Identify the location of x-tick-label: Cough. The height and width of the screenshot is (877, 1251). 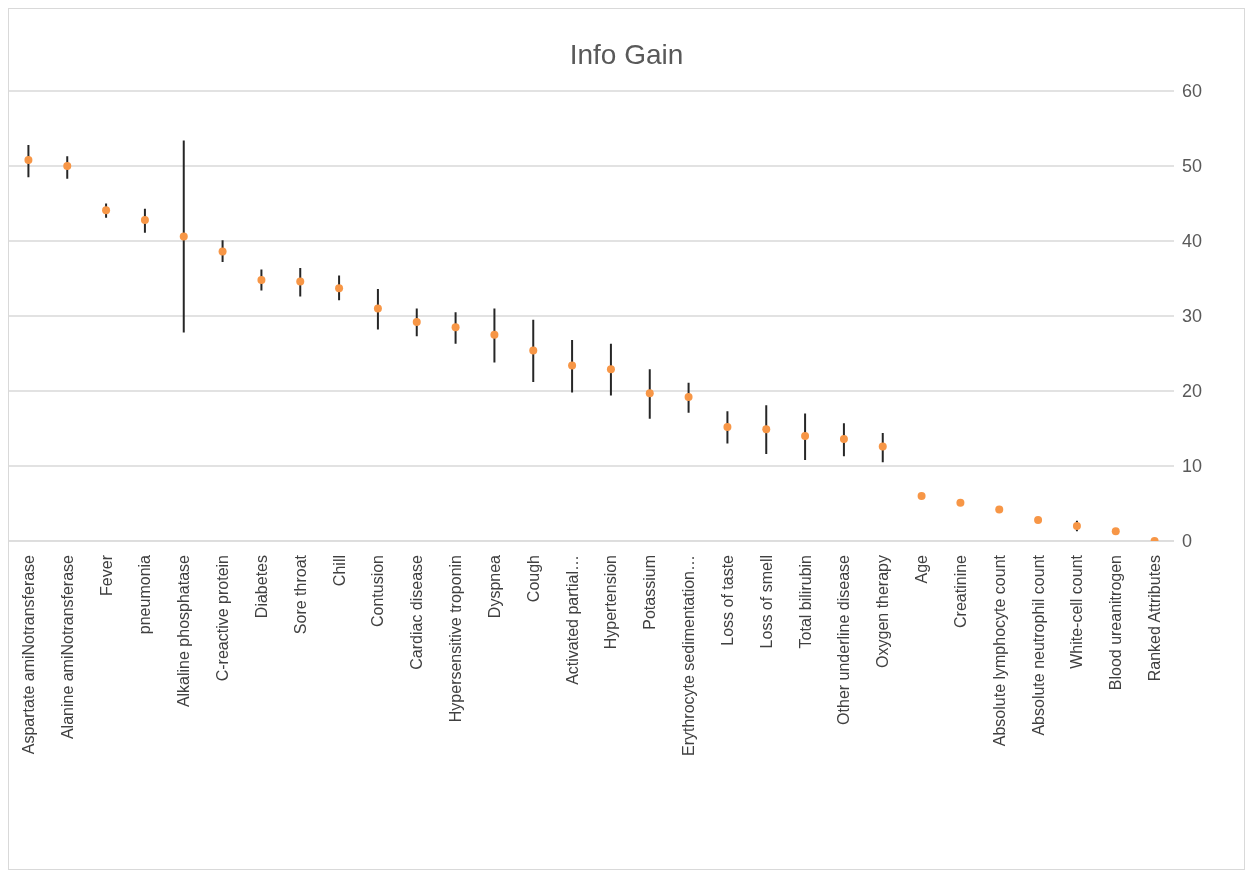
(533, 579).